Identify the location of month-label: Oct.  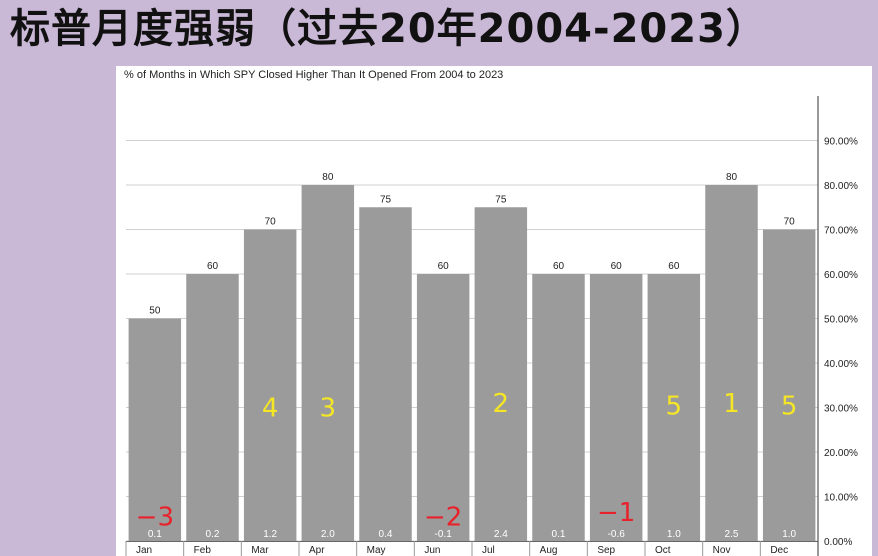
(663, 550).